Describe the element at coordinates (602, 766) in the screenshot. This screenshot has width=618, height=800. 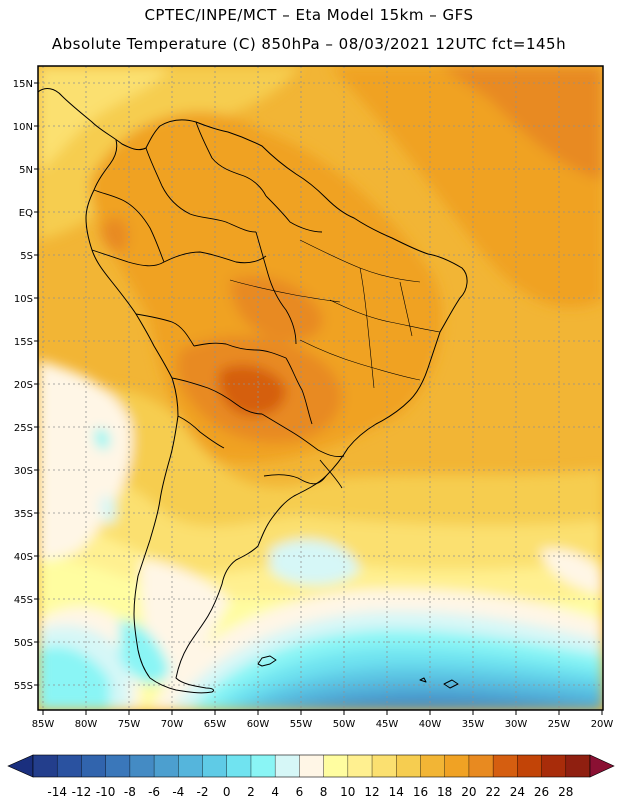
I see `colorbar-over-arrow` at that location.